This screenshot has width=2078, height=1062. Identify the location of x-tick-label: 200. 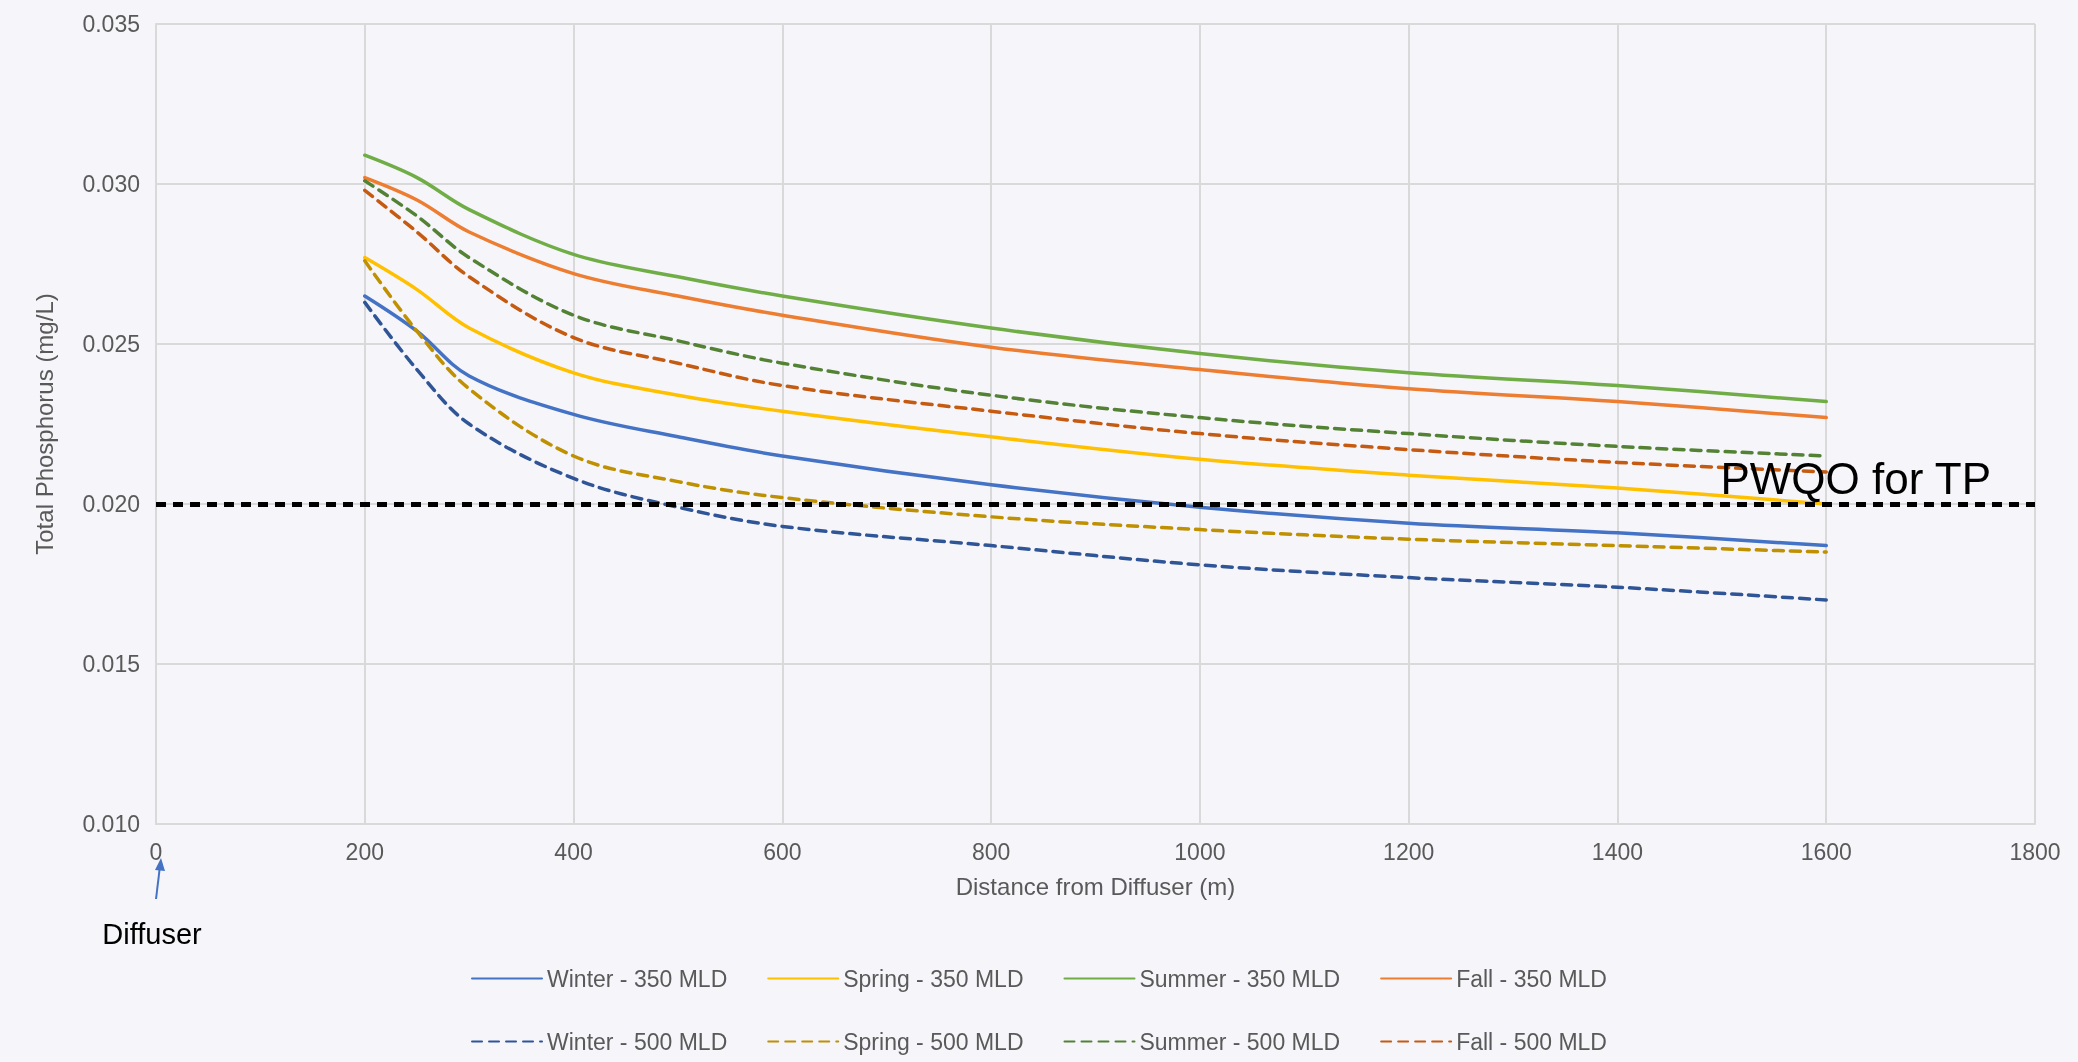
(364, 851).